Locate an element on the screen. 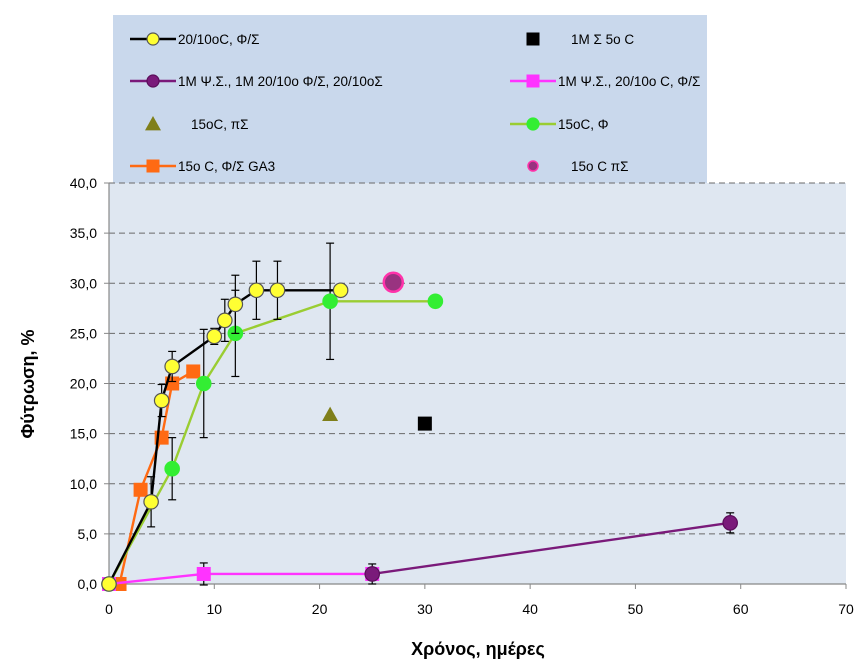 The height and width of the screenshot is (669, 858). legend-label: 15oC, πΣ is located at coordinates (219, 124).